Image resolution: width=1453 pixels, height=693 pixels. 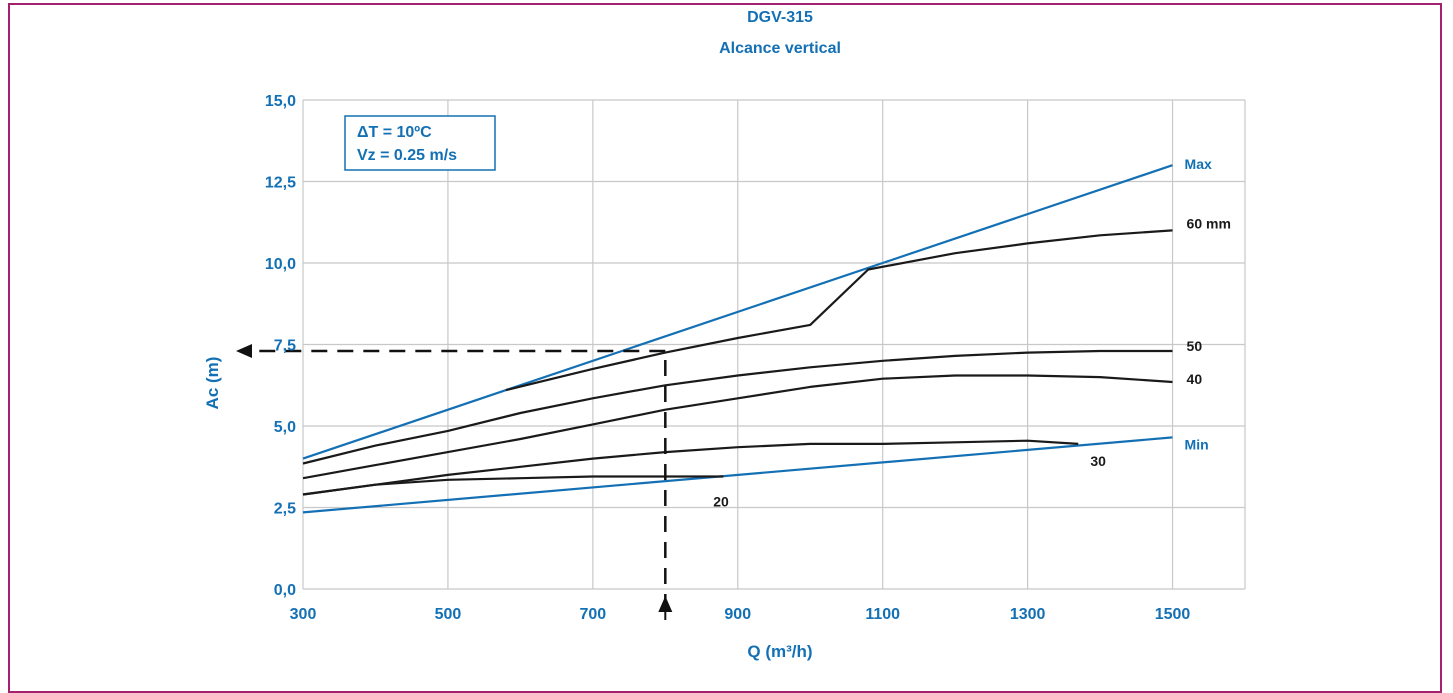 What do you see at coordinates (303, 614) in the screenshot?
I see `x-tick-label: 300` at bounding box center [303, 614].